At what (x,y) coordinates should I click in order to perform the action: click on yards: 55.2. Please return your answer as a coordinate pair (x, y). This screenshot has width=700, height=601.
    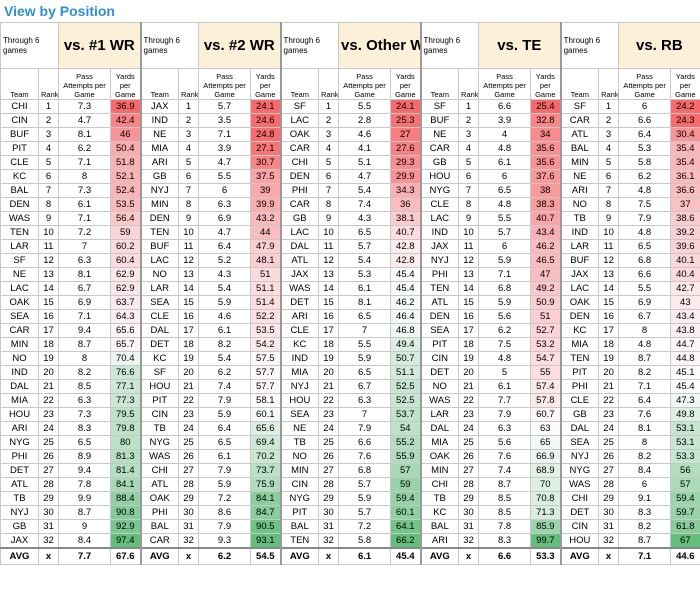
    Looking at the image, I should click on (406, 442).